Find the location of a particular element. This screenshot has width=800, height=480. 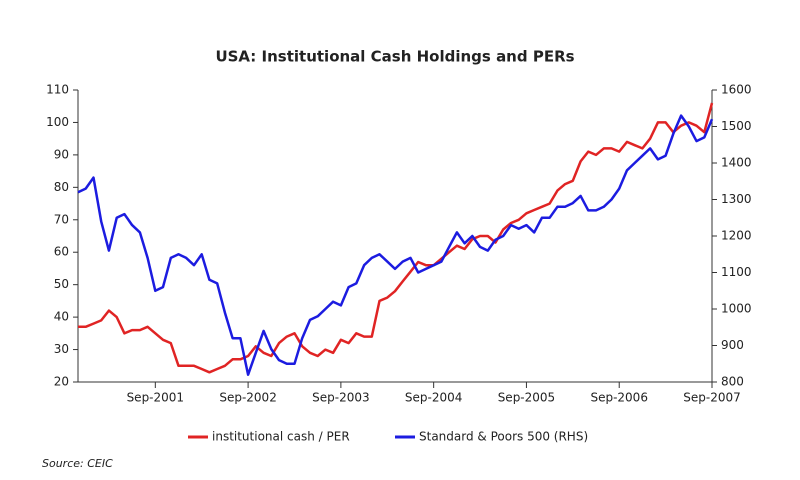

legend-label: institutional cash / PER is located at coordinates (281, 437).